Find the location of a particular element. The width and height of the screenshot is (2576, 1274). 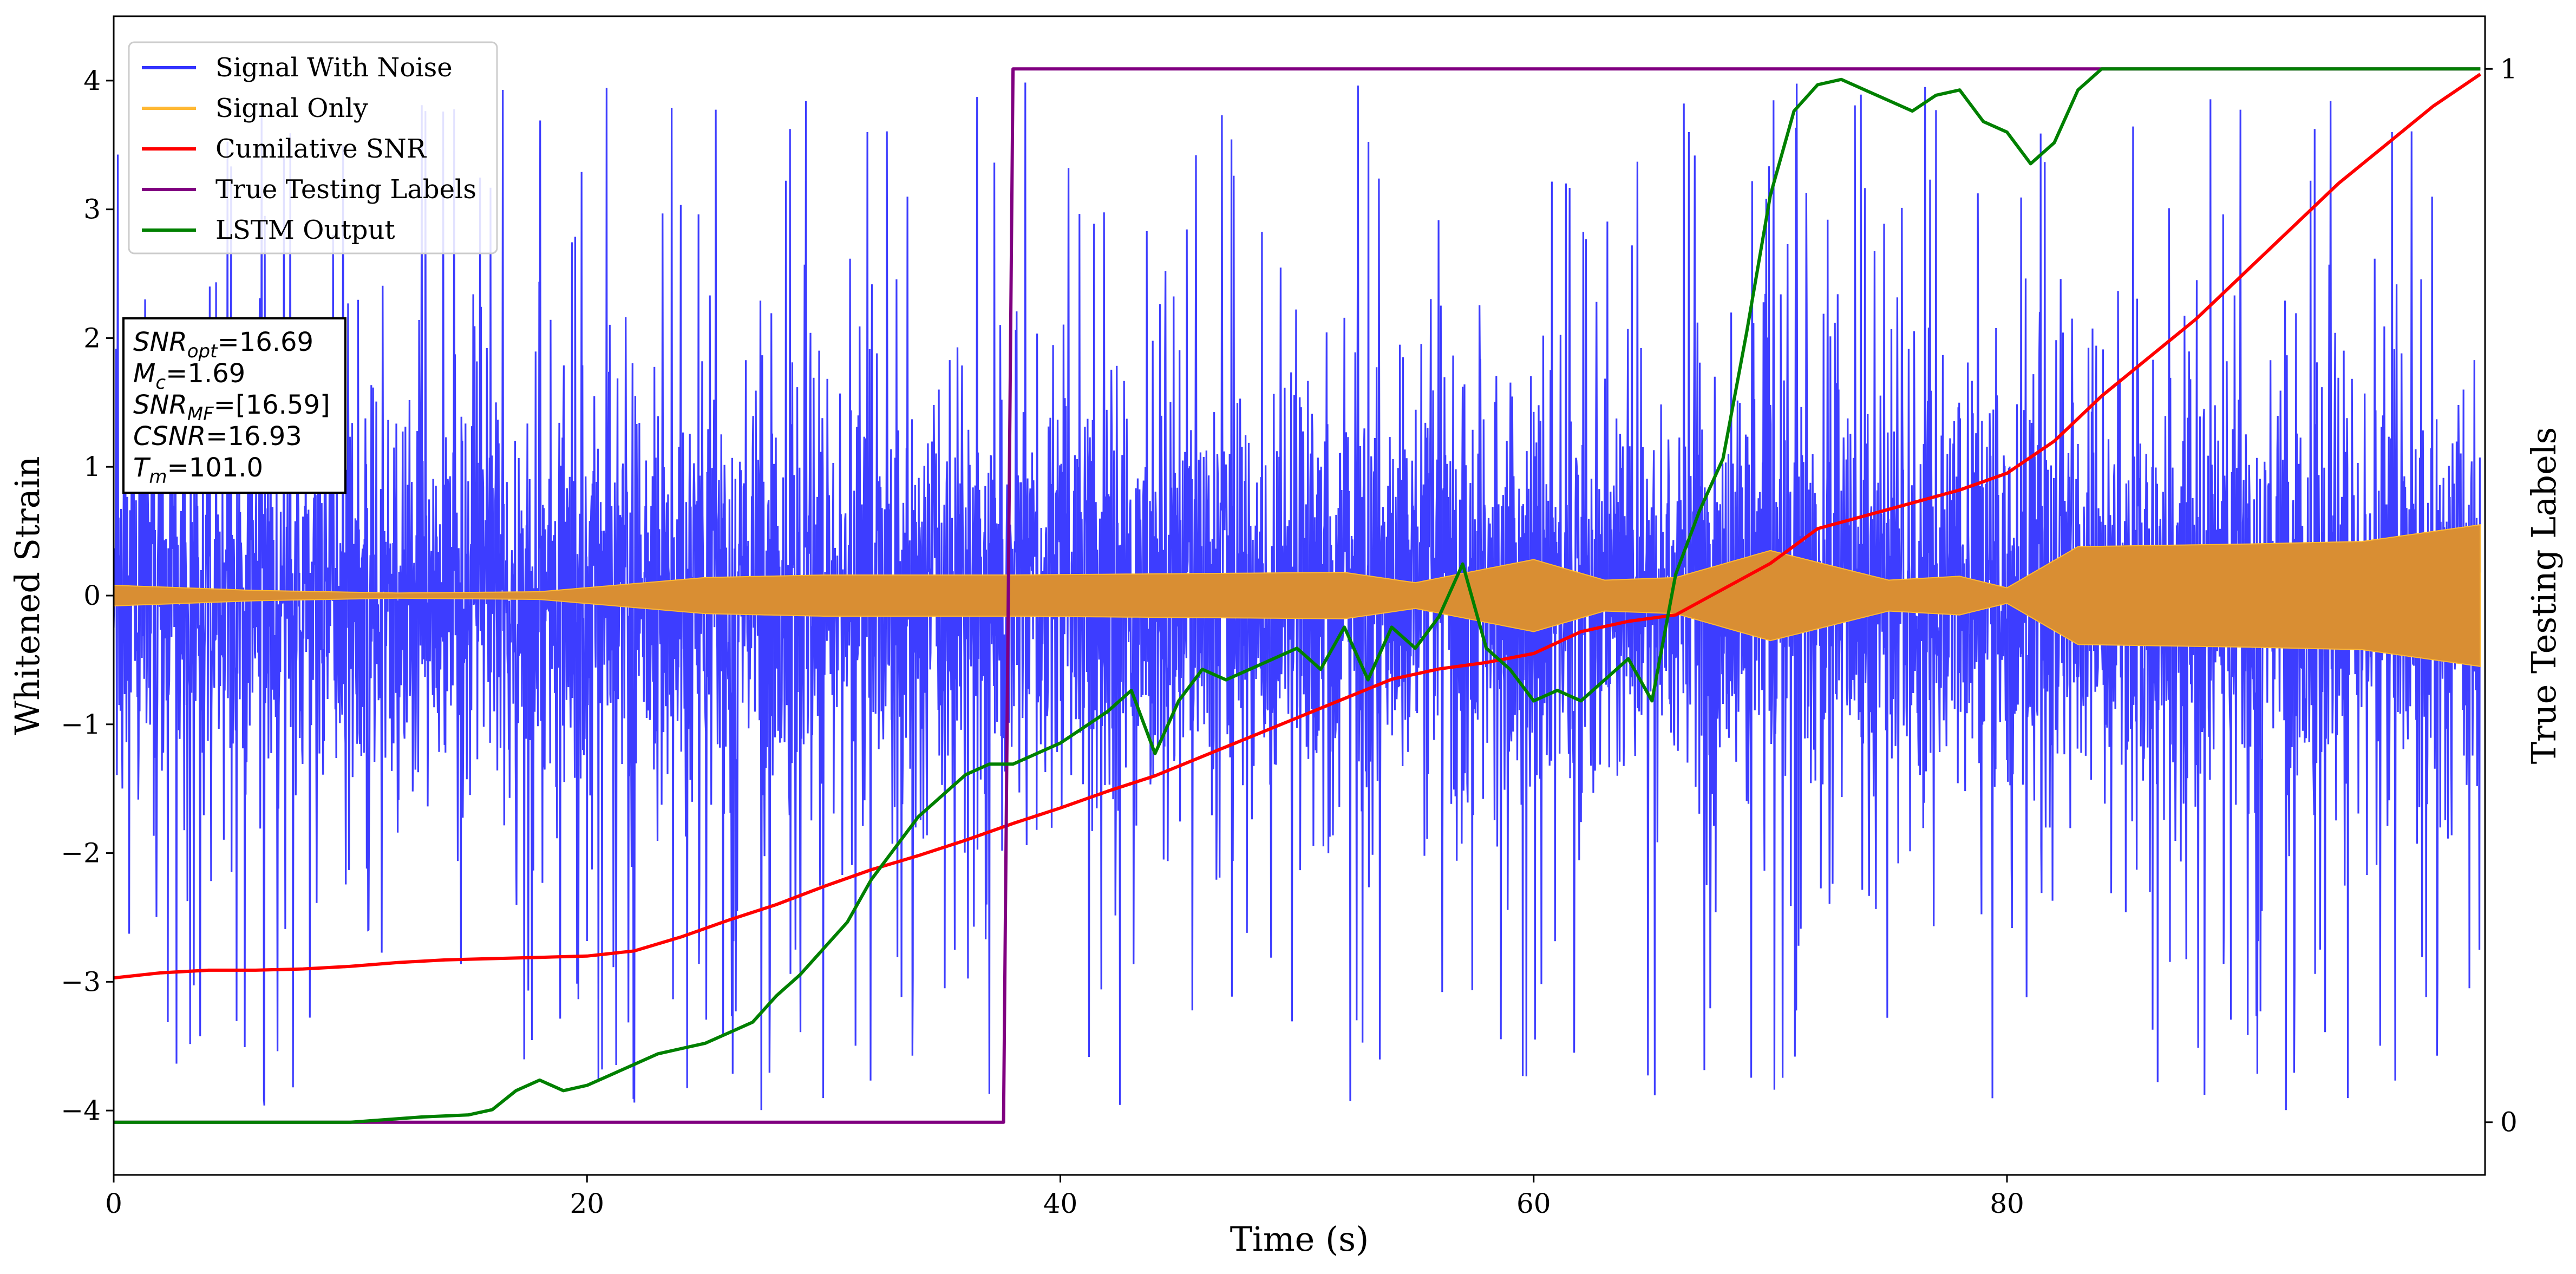

info-box-frame is located at coordinates (234, 405).